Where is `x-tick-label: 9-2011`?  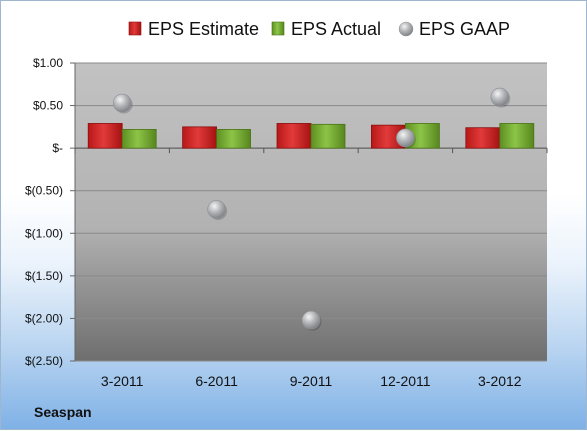 x-tick-label: 9-2011 is located at coordinates (311, 381).